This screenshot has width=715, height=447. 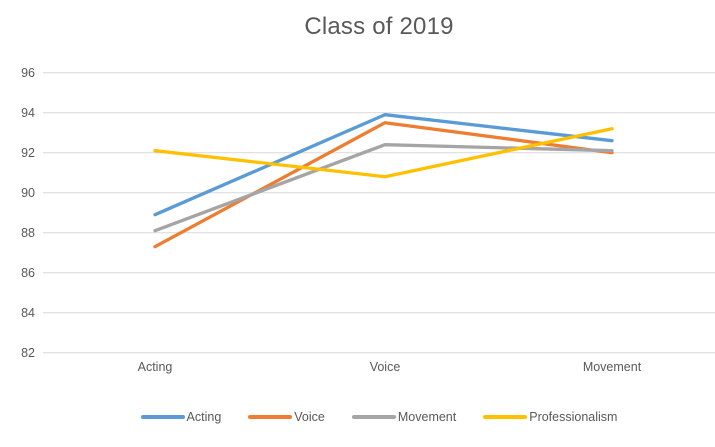 I want to click on legend-item-movement: Movement, so click(x=404, y=416).